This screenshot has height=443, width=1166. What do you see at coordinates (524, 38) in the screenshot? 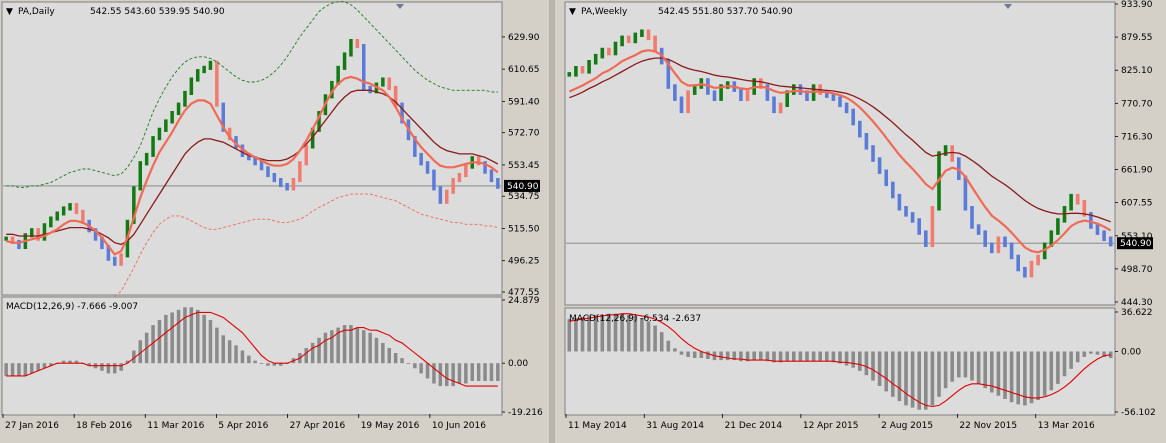
I see `daily-price-tick-label: 629.90` at bounding box center [524, 38].